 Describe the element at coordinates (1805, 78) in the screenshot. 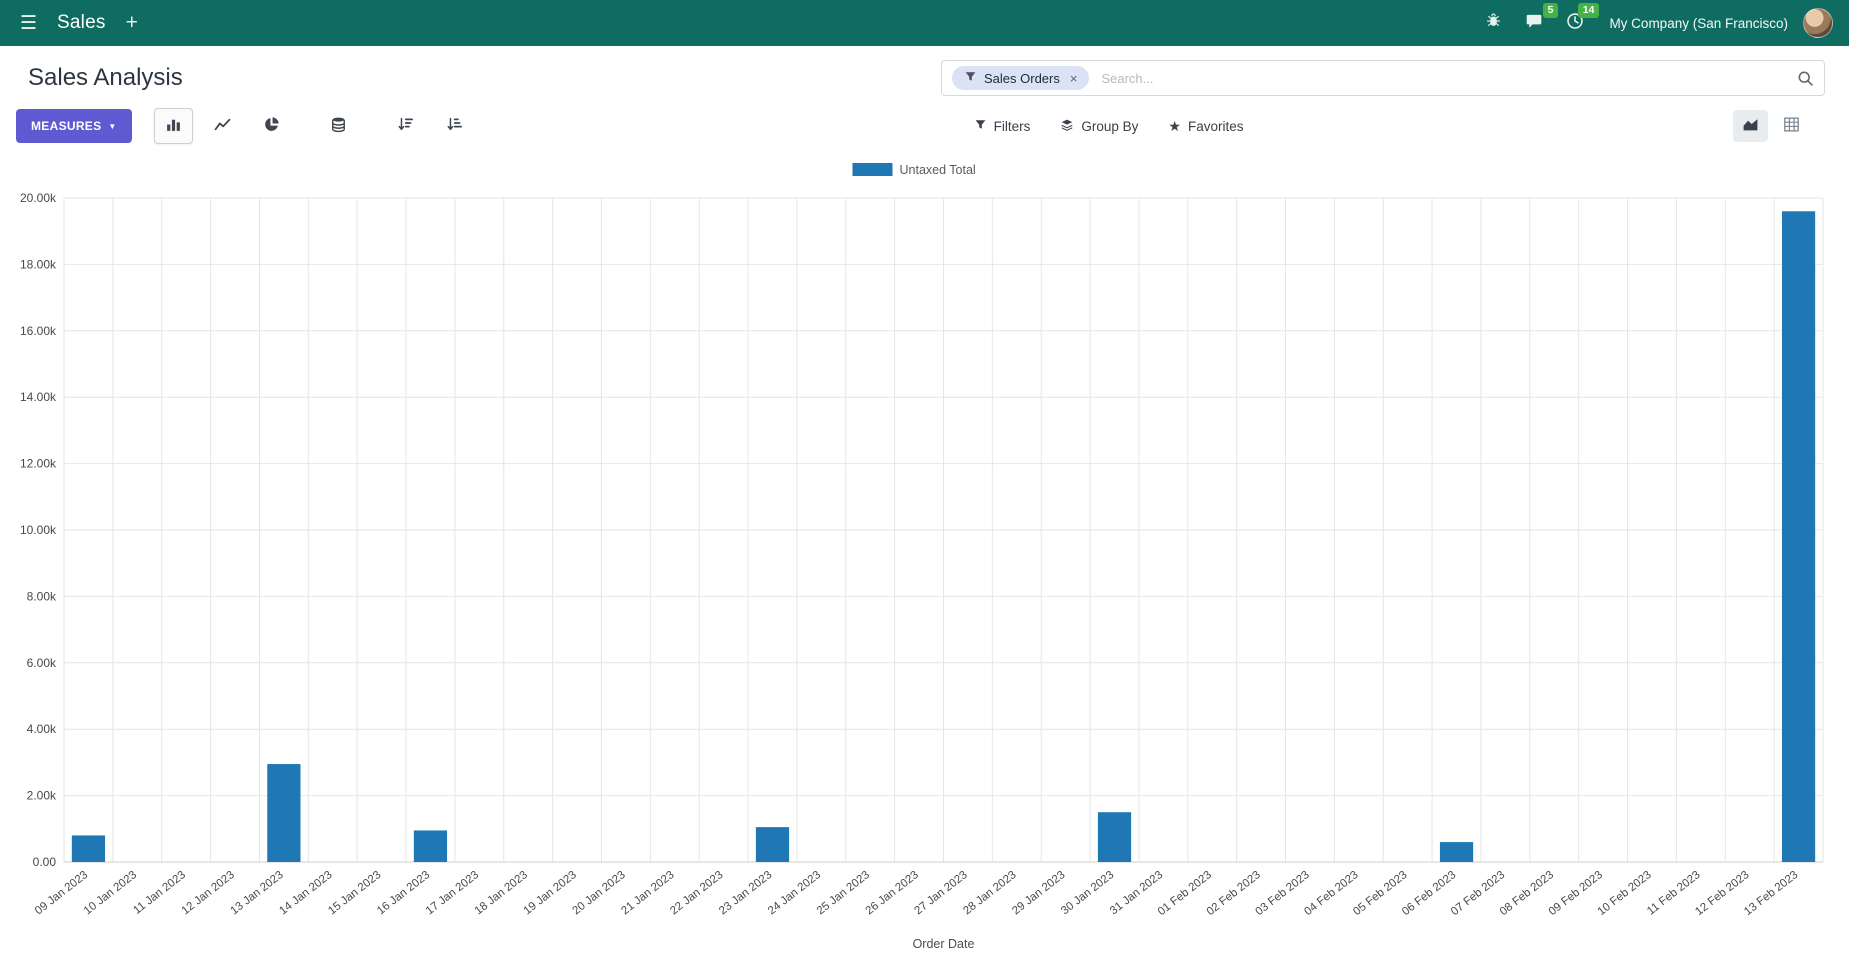

I see `search-icon` at that location.